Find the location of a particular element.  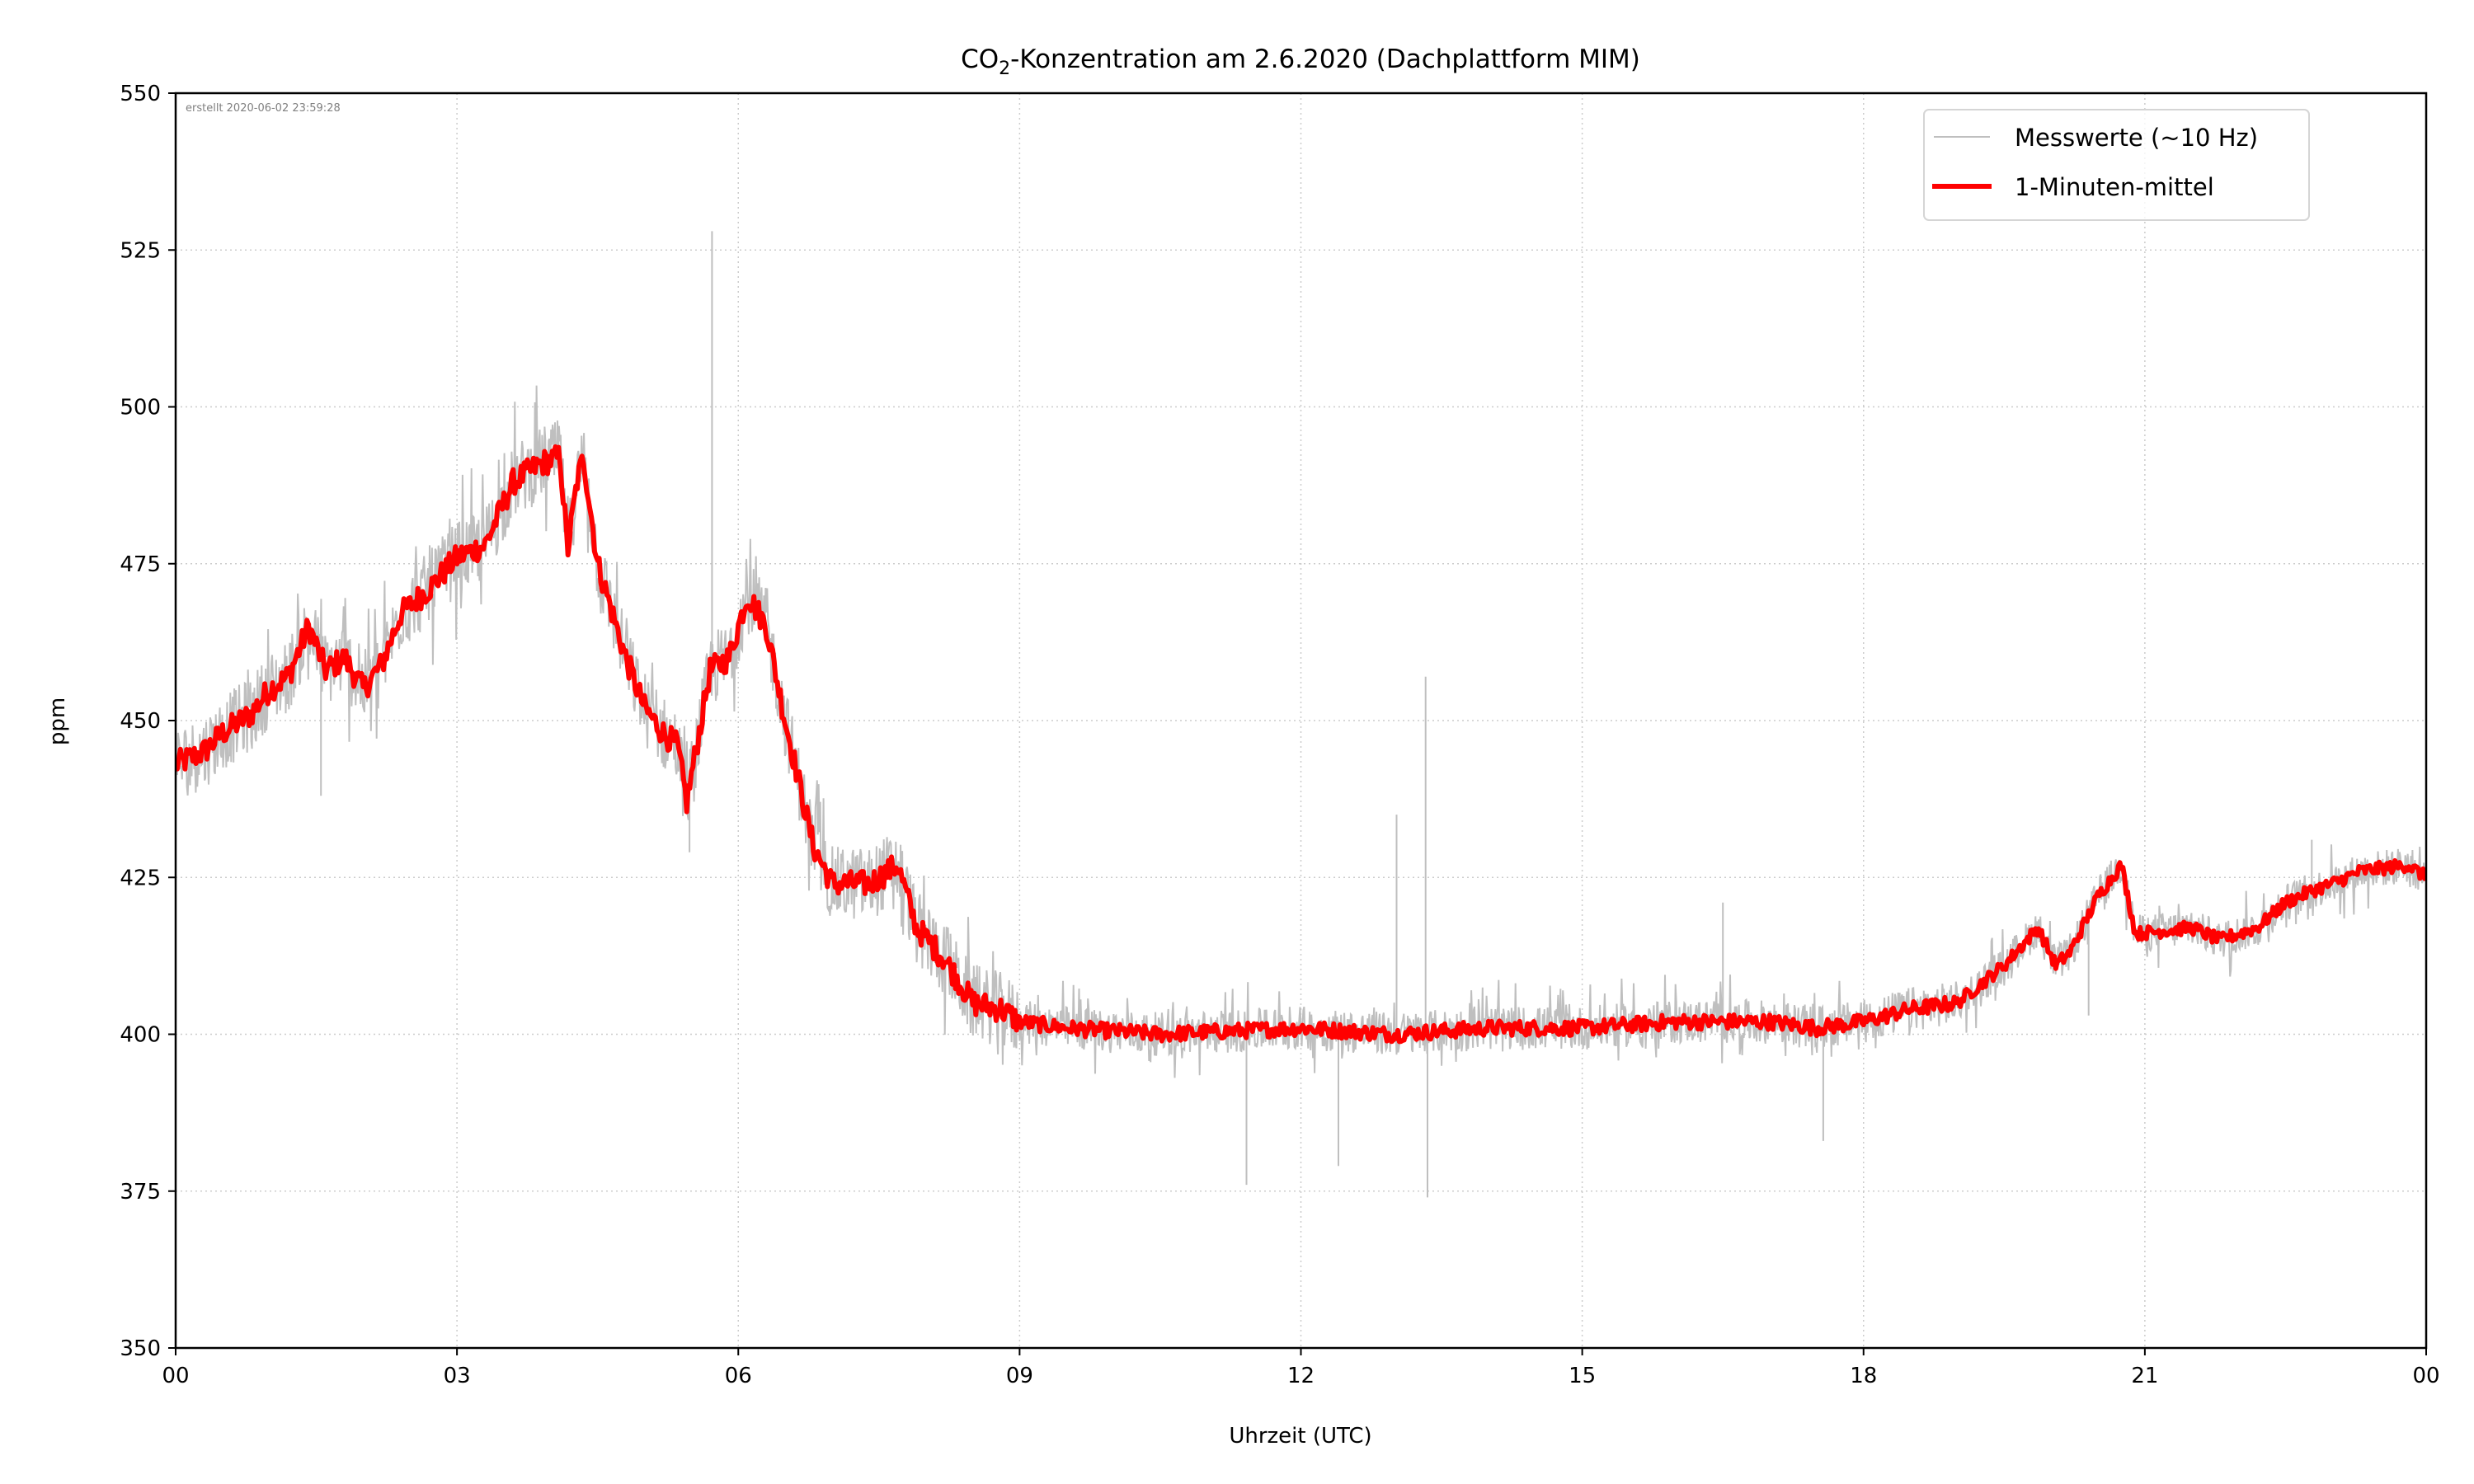

legend-box is located at coordinates (2116, 165).